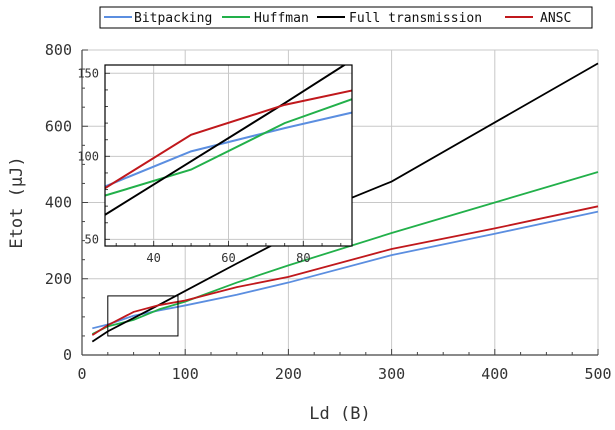 Image resolution: width=615 pixels, height=430 pixels. Describe the element at coordinates (143, 316) in the screenshot. I see `zoom-region-box` at that location.